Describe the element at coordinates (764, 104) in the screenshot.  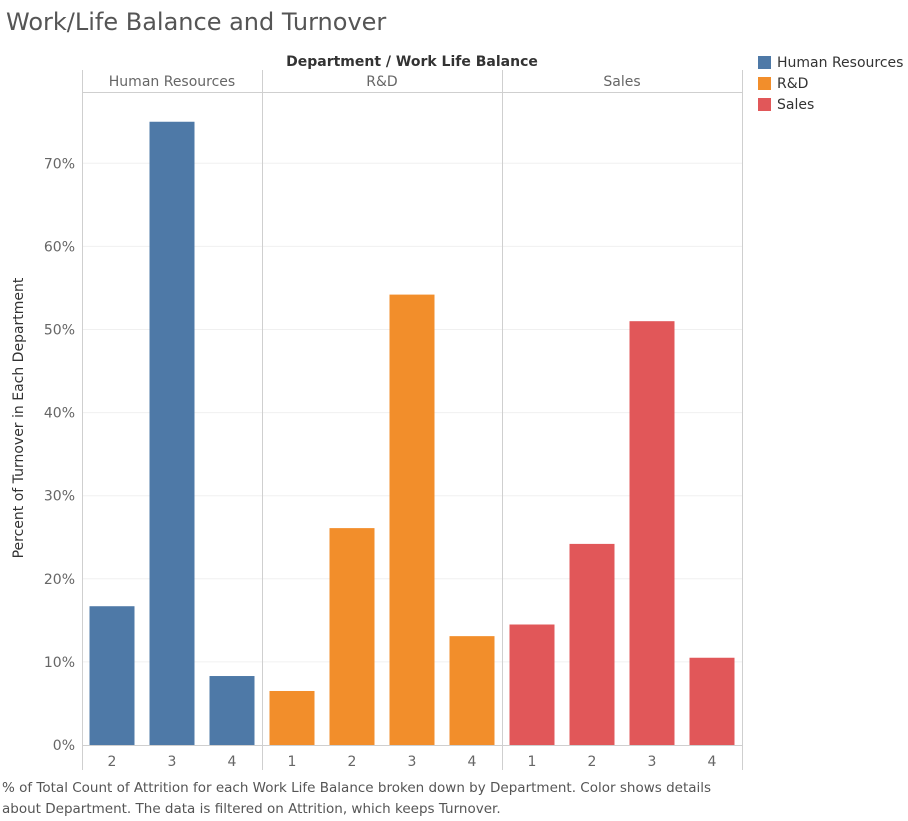
I see `legend-swatch-sales` at that location.